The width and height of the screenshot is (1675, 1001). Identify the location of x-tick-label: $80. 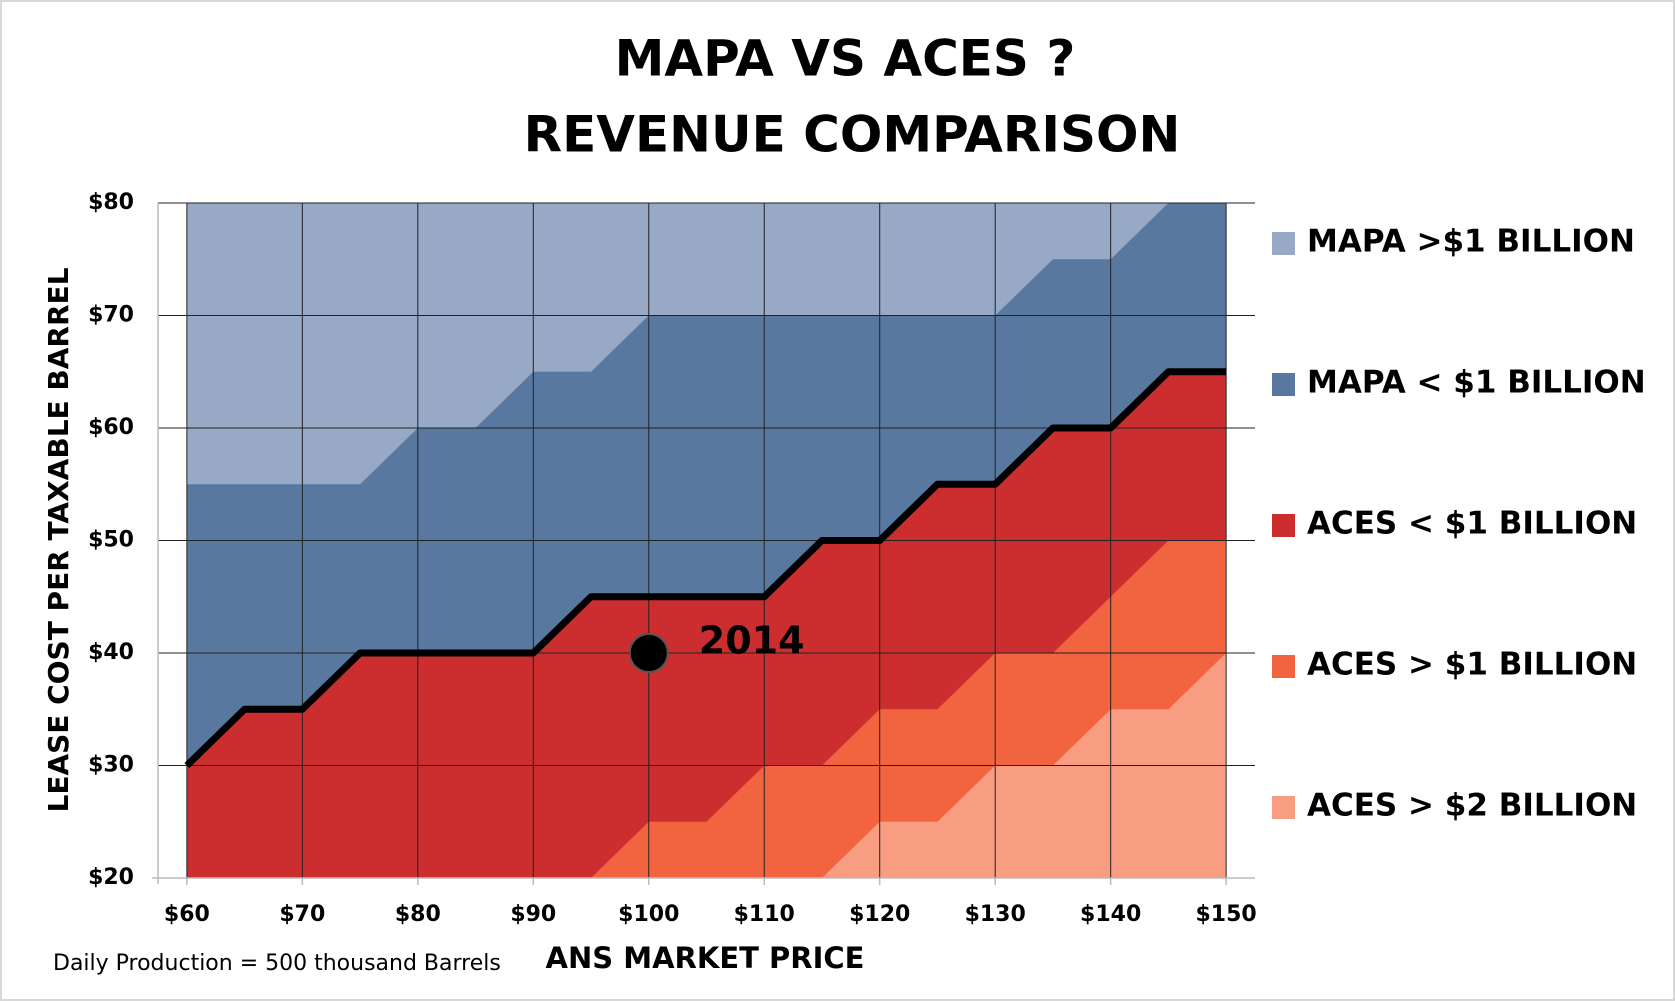
(418, 914).